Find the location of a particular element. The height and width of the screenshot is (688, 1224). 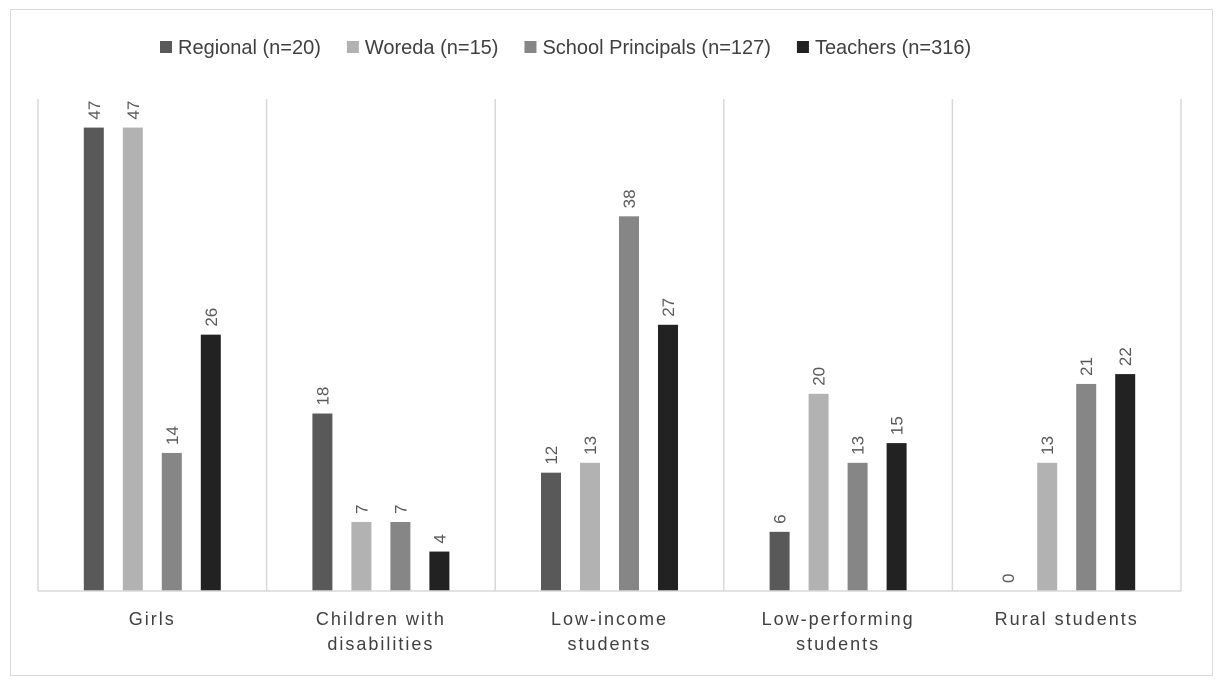

category-label: disabilities is located at coordinates (380, 644).